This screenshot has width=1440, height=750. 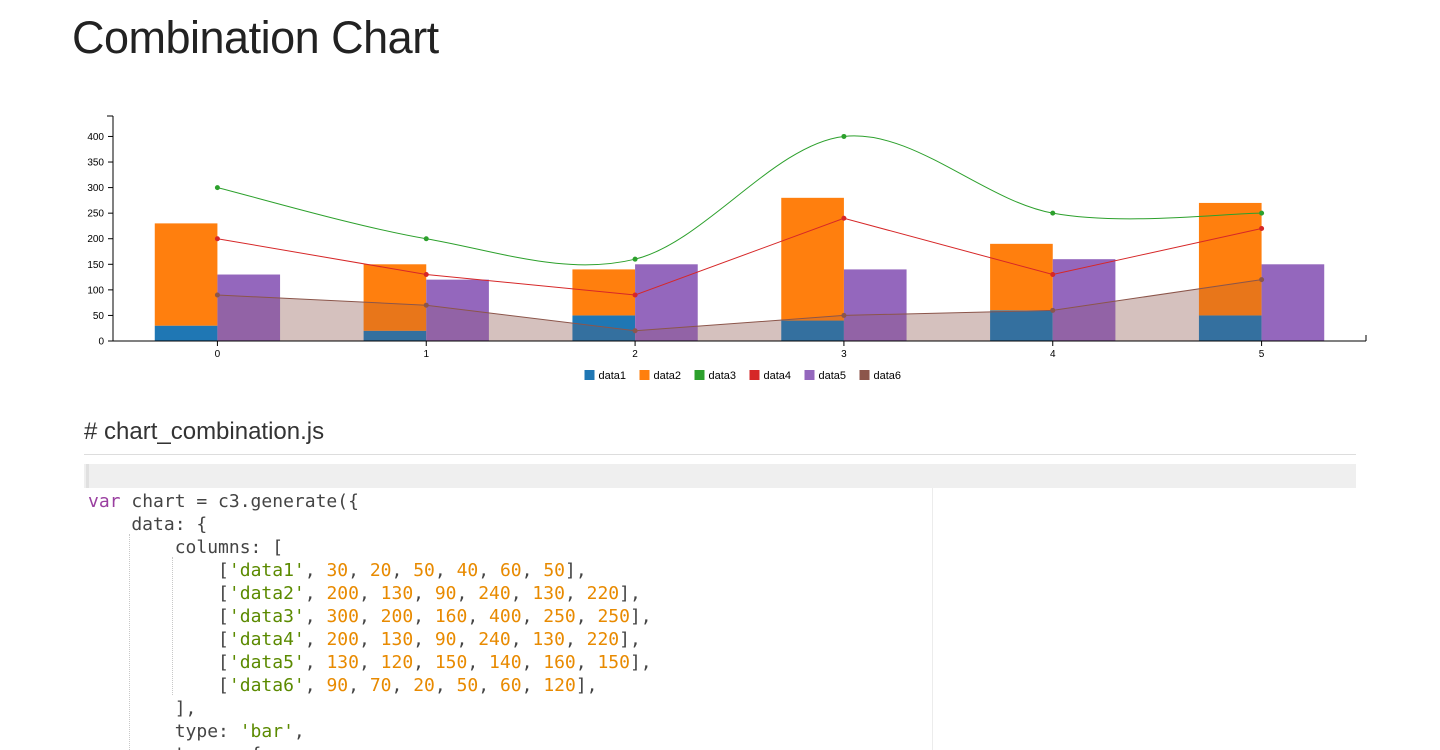 I want to click on y-tick-label: 250, so click(x=95, y=214).